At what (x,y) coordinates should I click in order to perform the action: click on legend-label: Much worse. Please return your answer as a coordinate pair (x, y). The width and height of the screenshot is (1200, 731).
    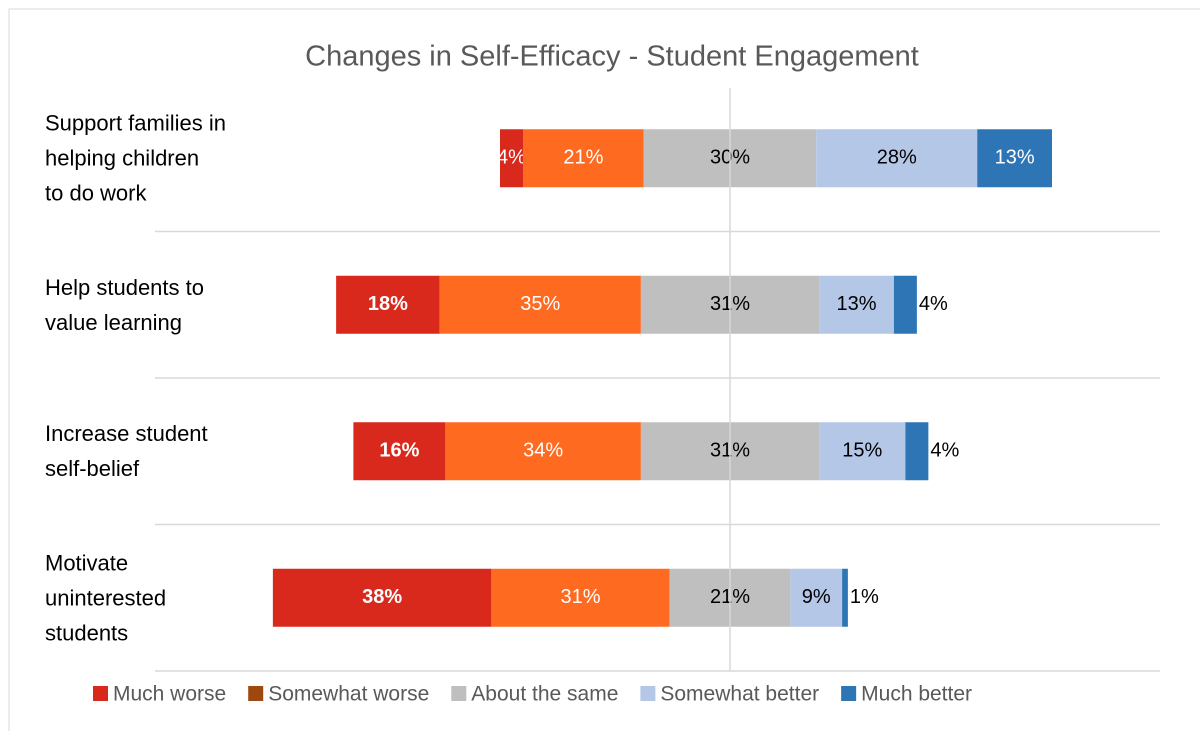
    Looking at the image, I should click on (169, 694).